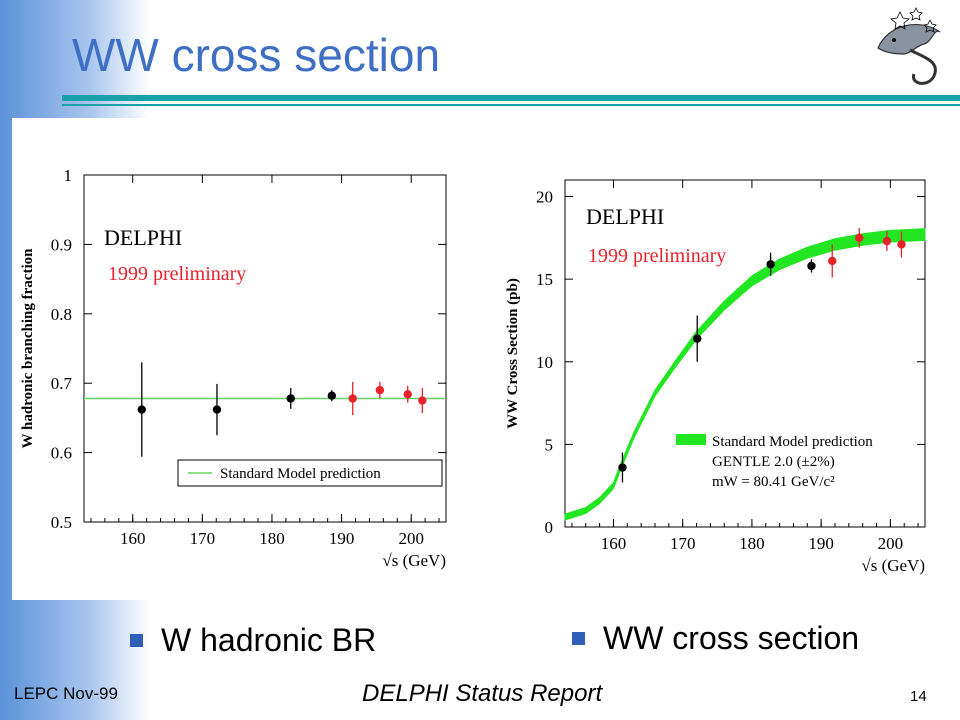 This screenshot has width=960, height=720. I want to click on y-tick-label: 5, so click(549, 444).